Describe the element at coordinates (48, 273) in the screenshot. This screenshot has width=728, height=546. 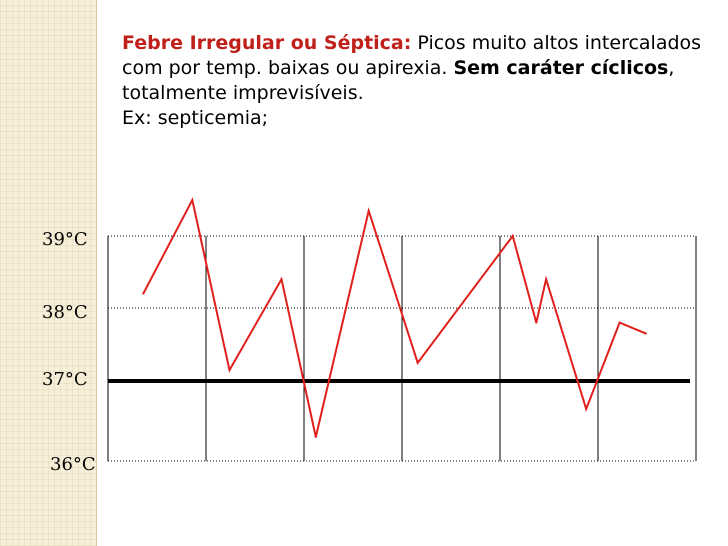
I see `decorative-side-strip` at that location.